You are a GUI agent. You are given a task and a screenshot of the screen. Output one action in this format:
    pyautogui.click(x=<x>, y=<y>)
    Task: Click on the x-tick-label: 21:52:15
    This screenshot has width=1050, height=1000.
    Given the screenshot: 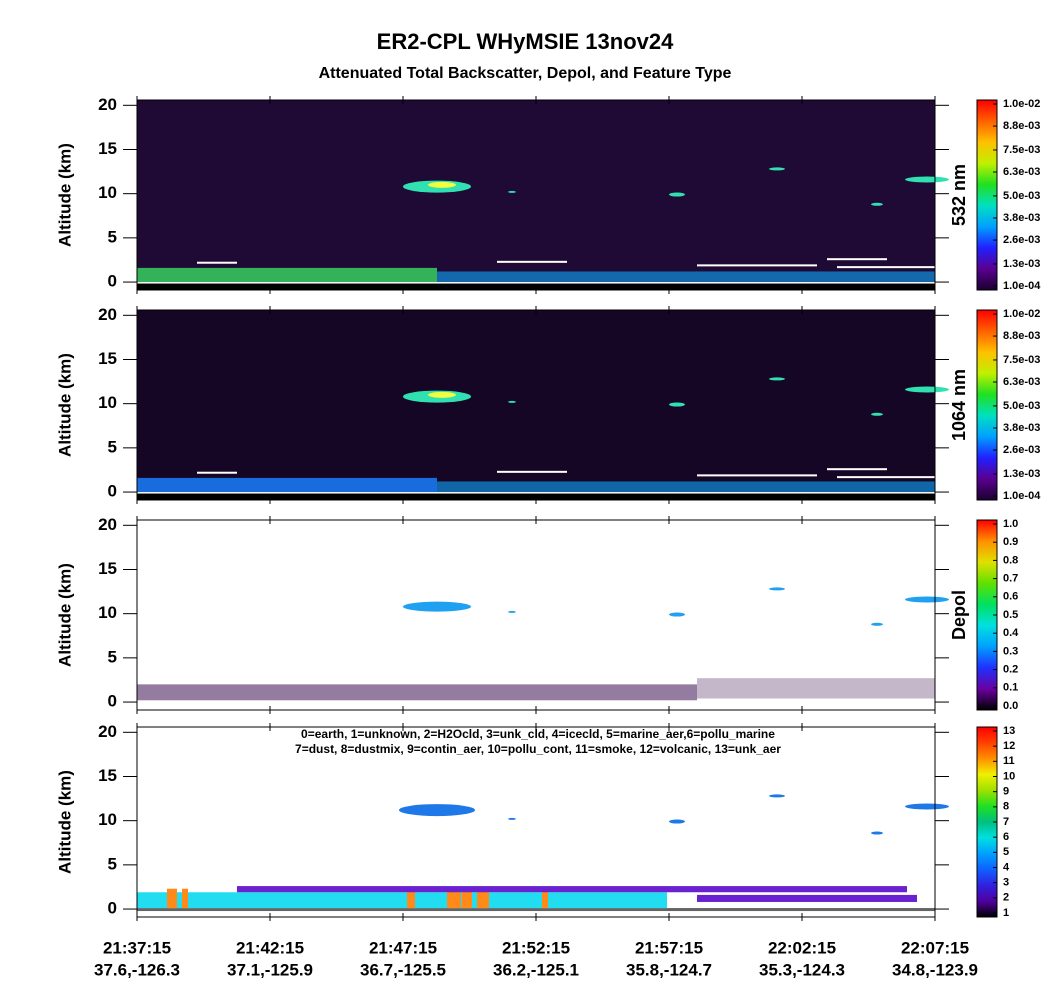 What is the action you would take?
    pyautogui.click(x=536, y=947)
    